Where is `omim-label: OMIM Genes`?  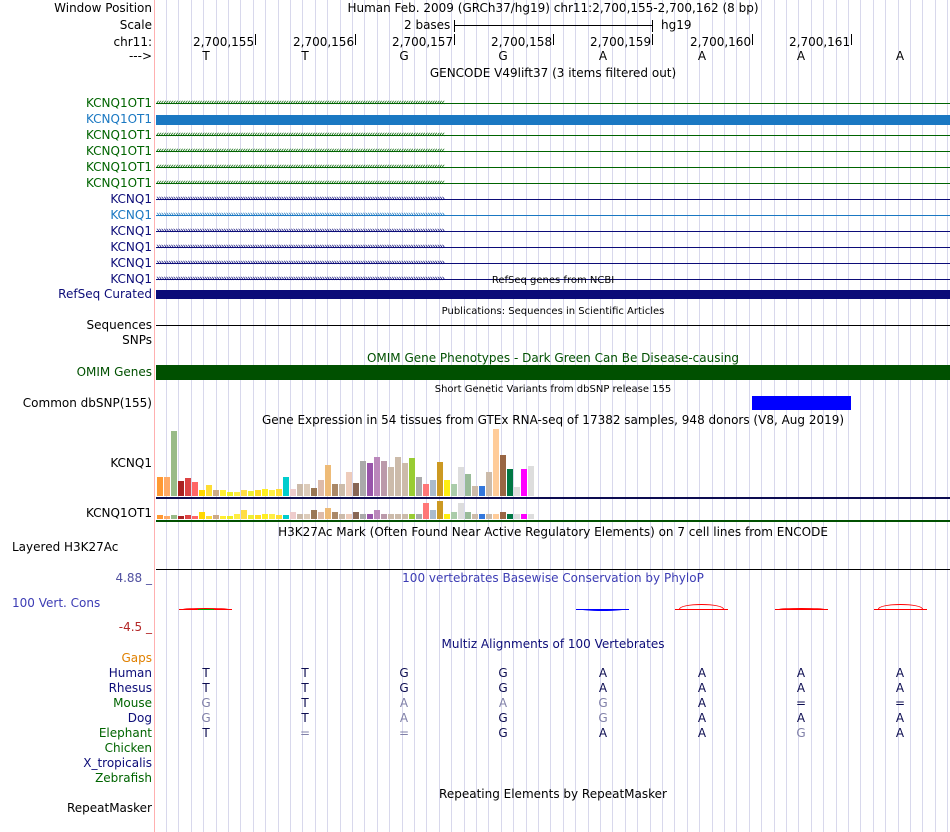 omim-label: OMIM Genes is located at coordinates (114, 372).